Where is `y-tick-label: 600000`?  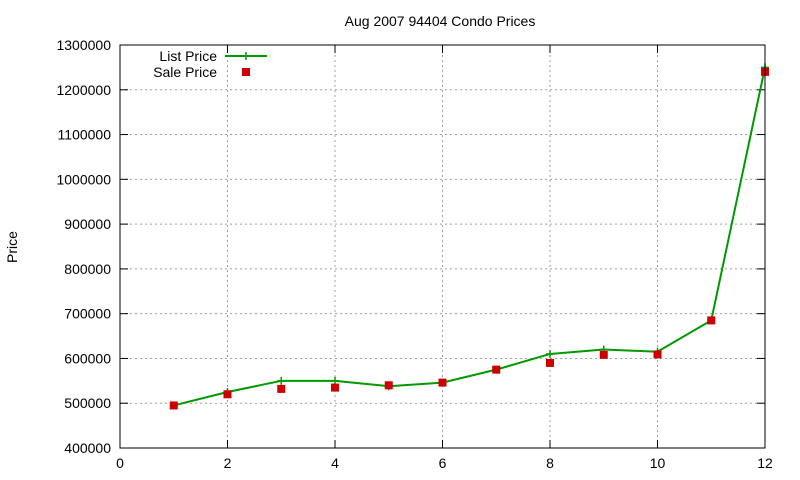
y-tick-label: 600000 is located at coordinates (87, 358).